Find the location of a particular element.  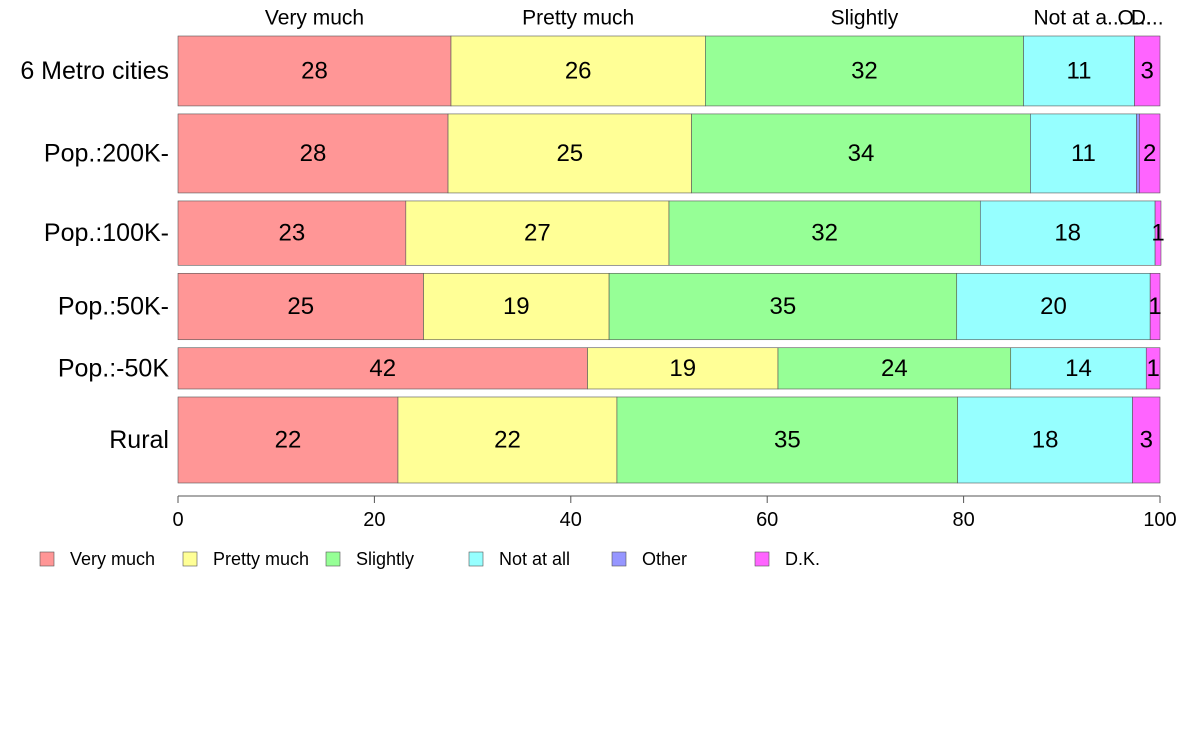

data-label: 34 is located at coordinates (861, 153).